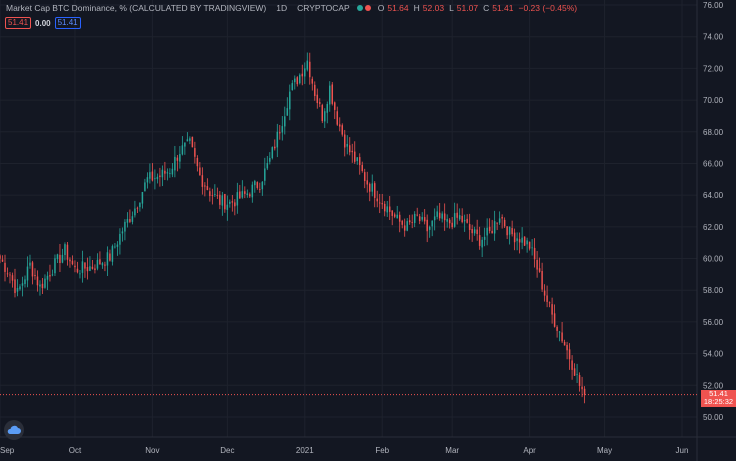  What do you see at coordinates (67, 23) in the screenshot?
I see `compare-badge: 51.41` at bounding box center [67, 23].